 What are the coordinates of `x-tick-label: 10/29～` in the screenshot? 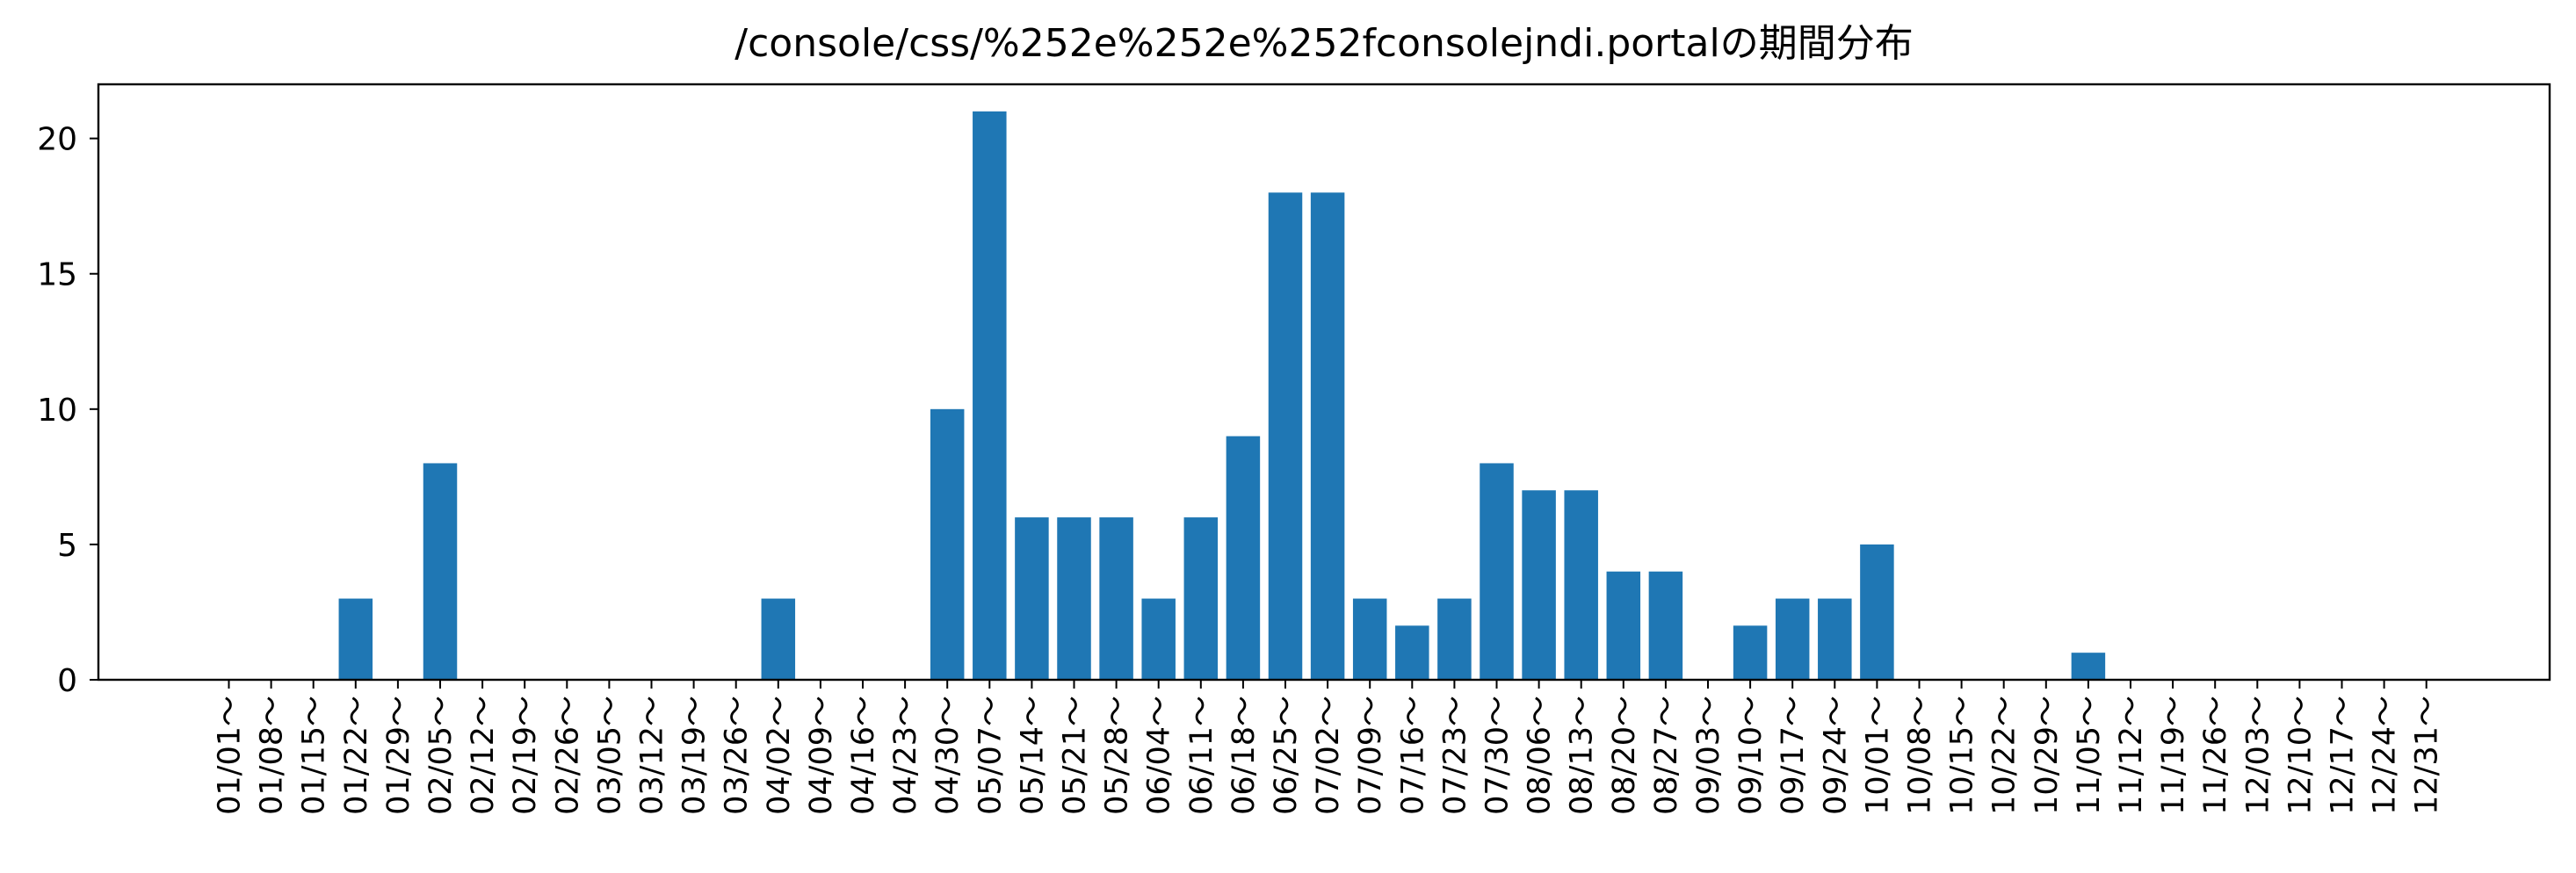 It's located at (2047, 755).